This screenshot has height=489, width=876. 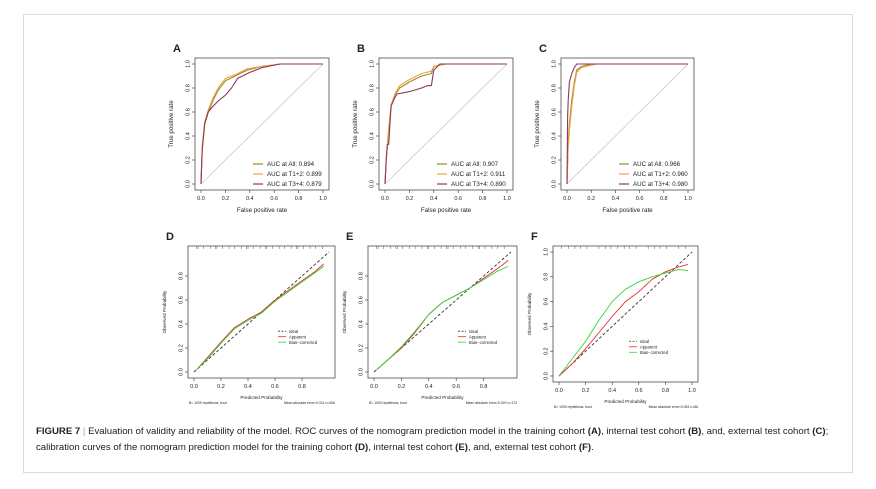 What do you see at coordinates (291, 164) in the screenshot?
I see `legend-label-a: AUC at All: 0.894` at bounding box center [291, 164].